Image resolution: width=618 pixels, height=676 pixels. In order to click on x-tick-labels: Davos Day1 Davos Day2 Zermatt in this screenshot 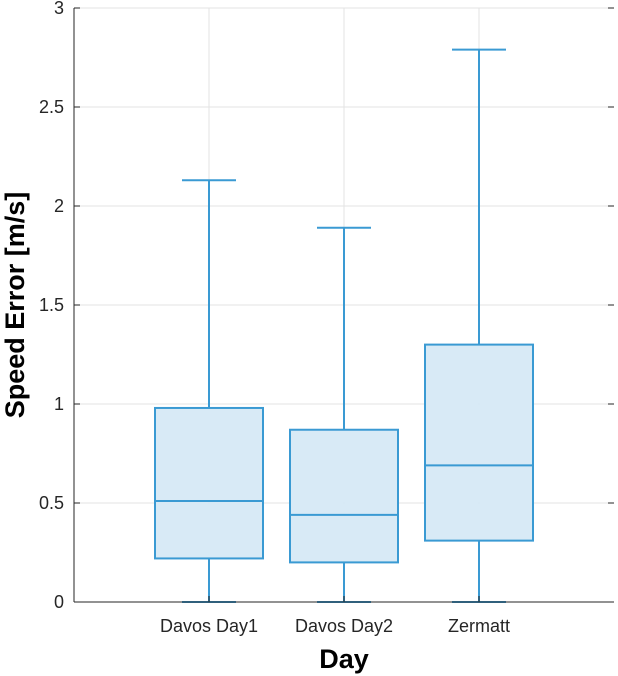, I will do `click(335, 616)`.